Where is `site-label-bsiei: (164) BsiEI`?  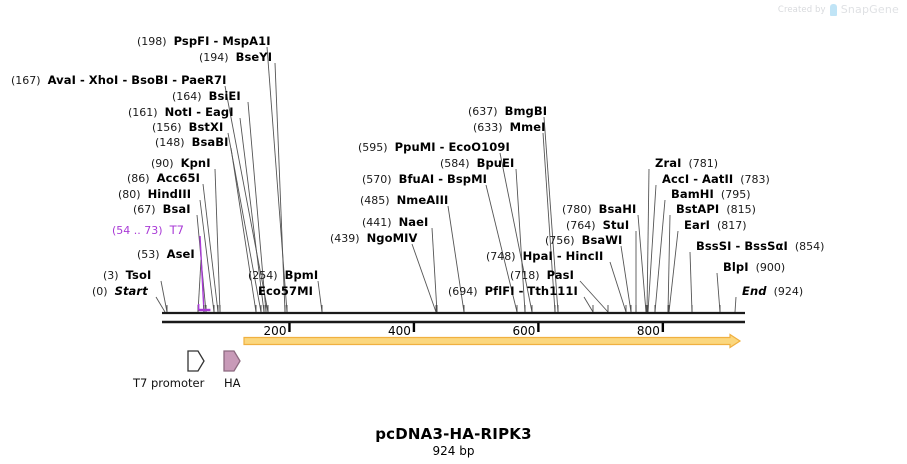 site-label-bsiei: (164) BsiEI is located at coordinates (206, 96).